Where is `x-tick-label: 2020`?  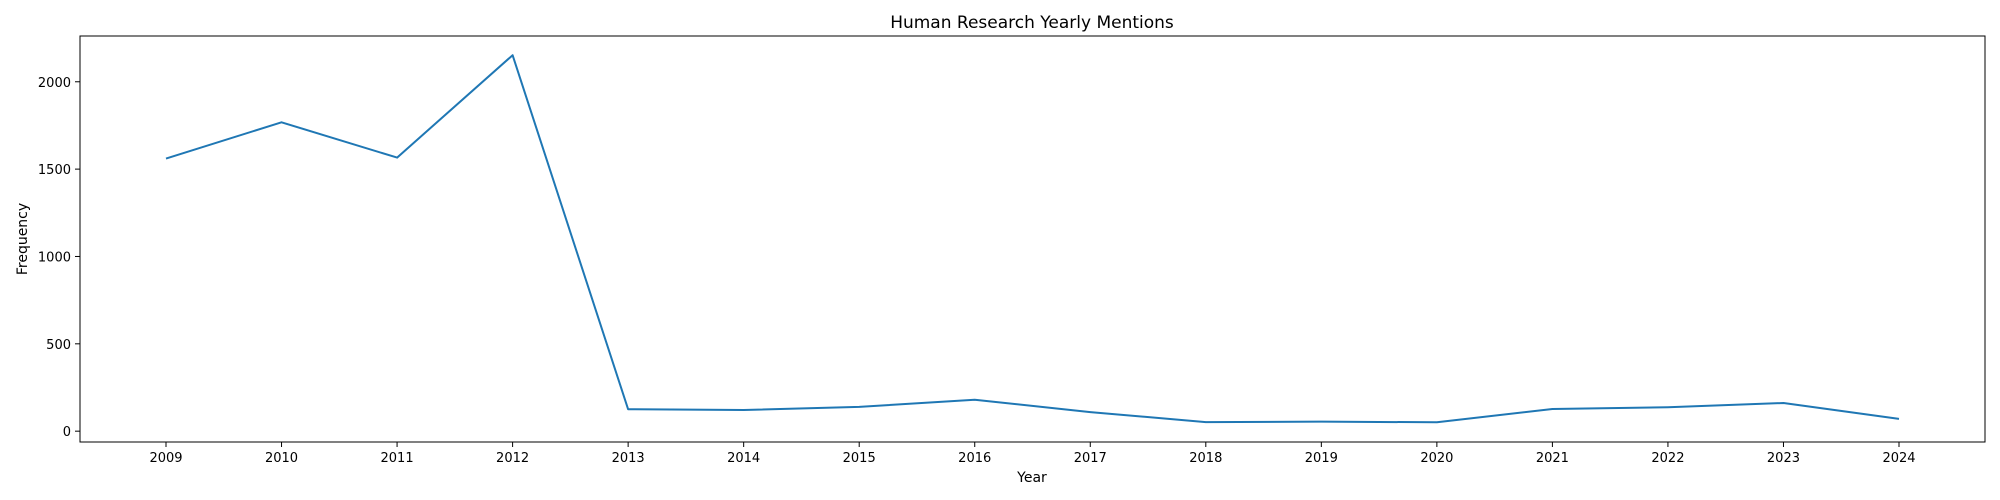
x-tick-label: 2020 is located at coordinates (1436, 458).